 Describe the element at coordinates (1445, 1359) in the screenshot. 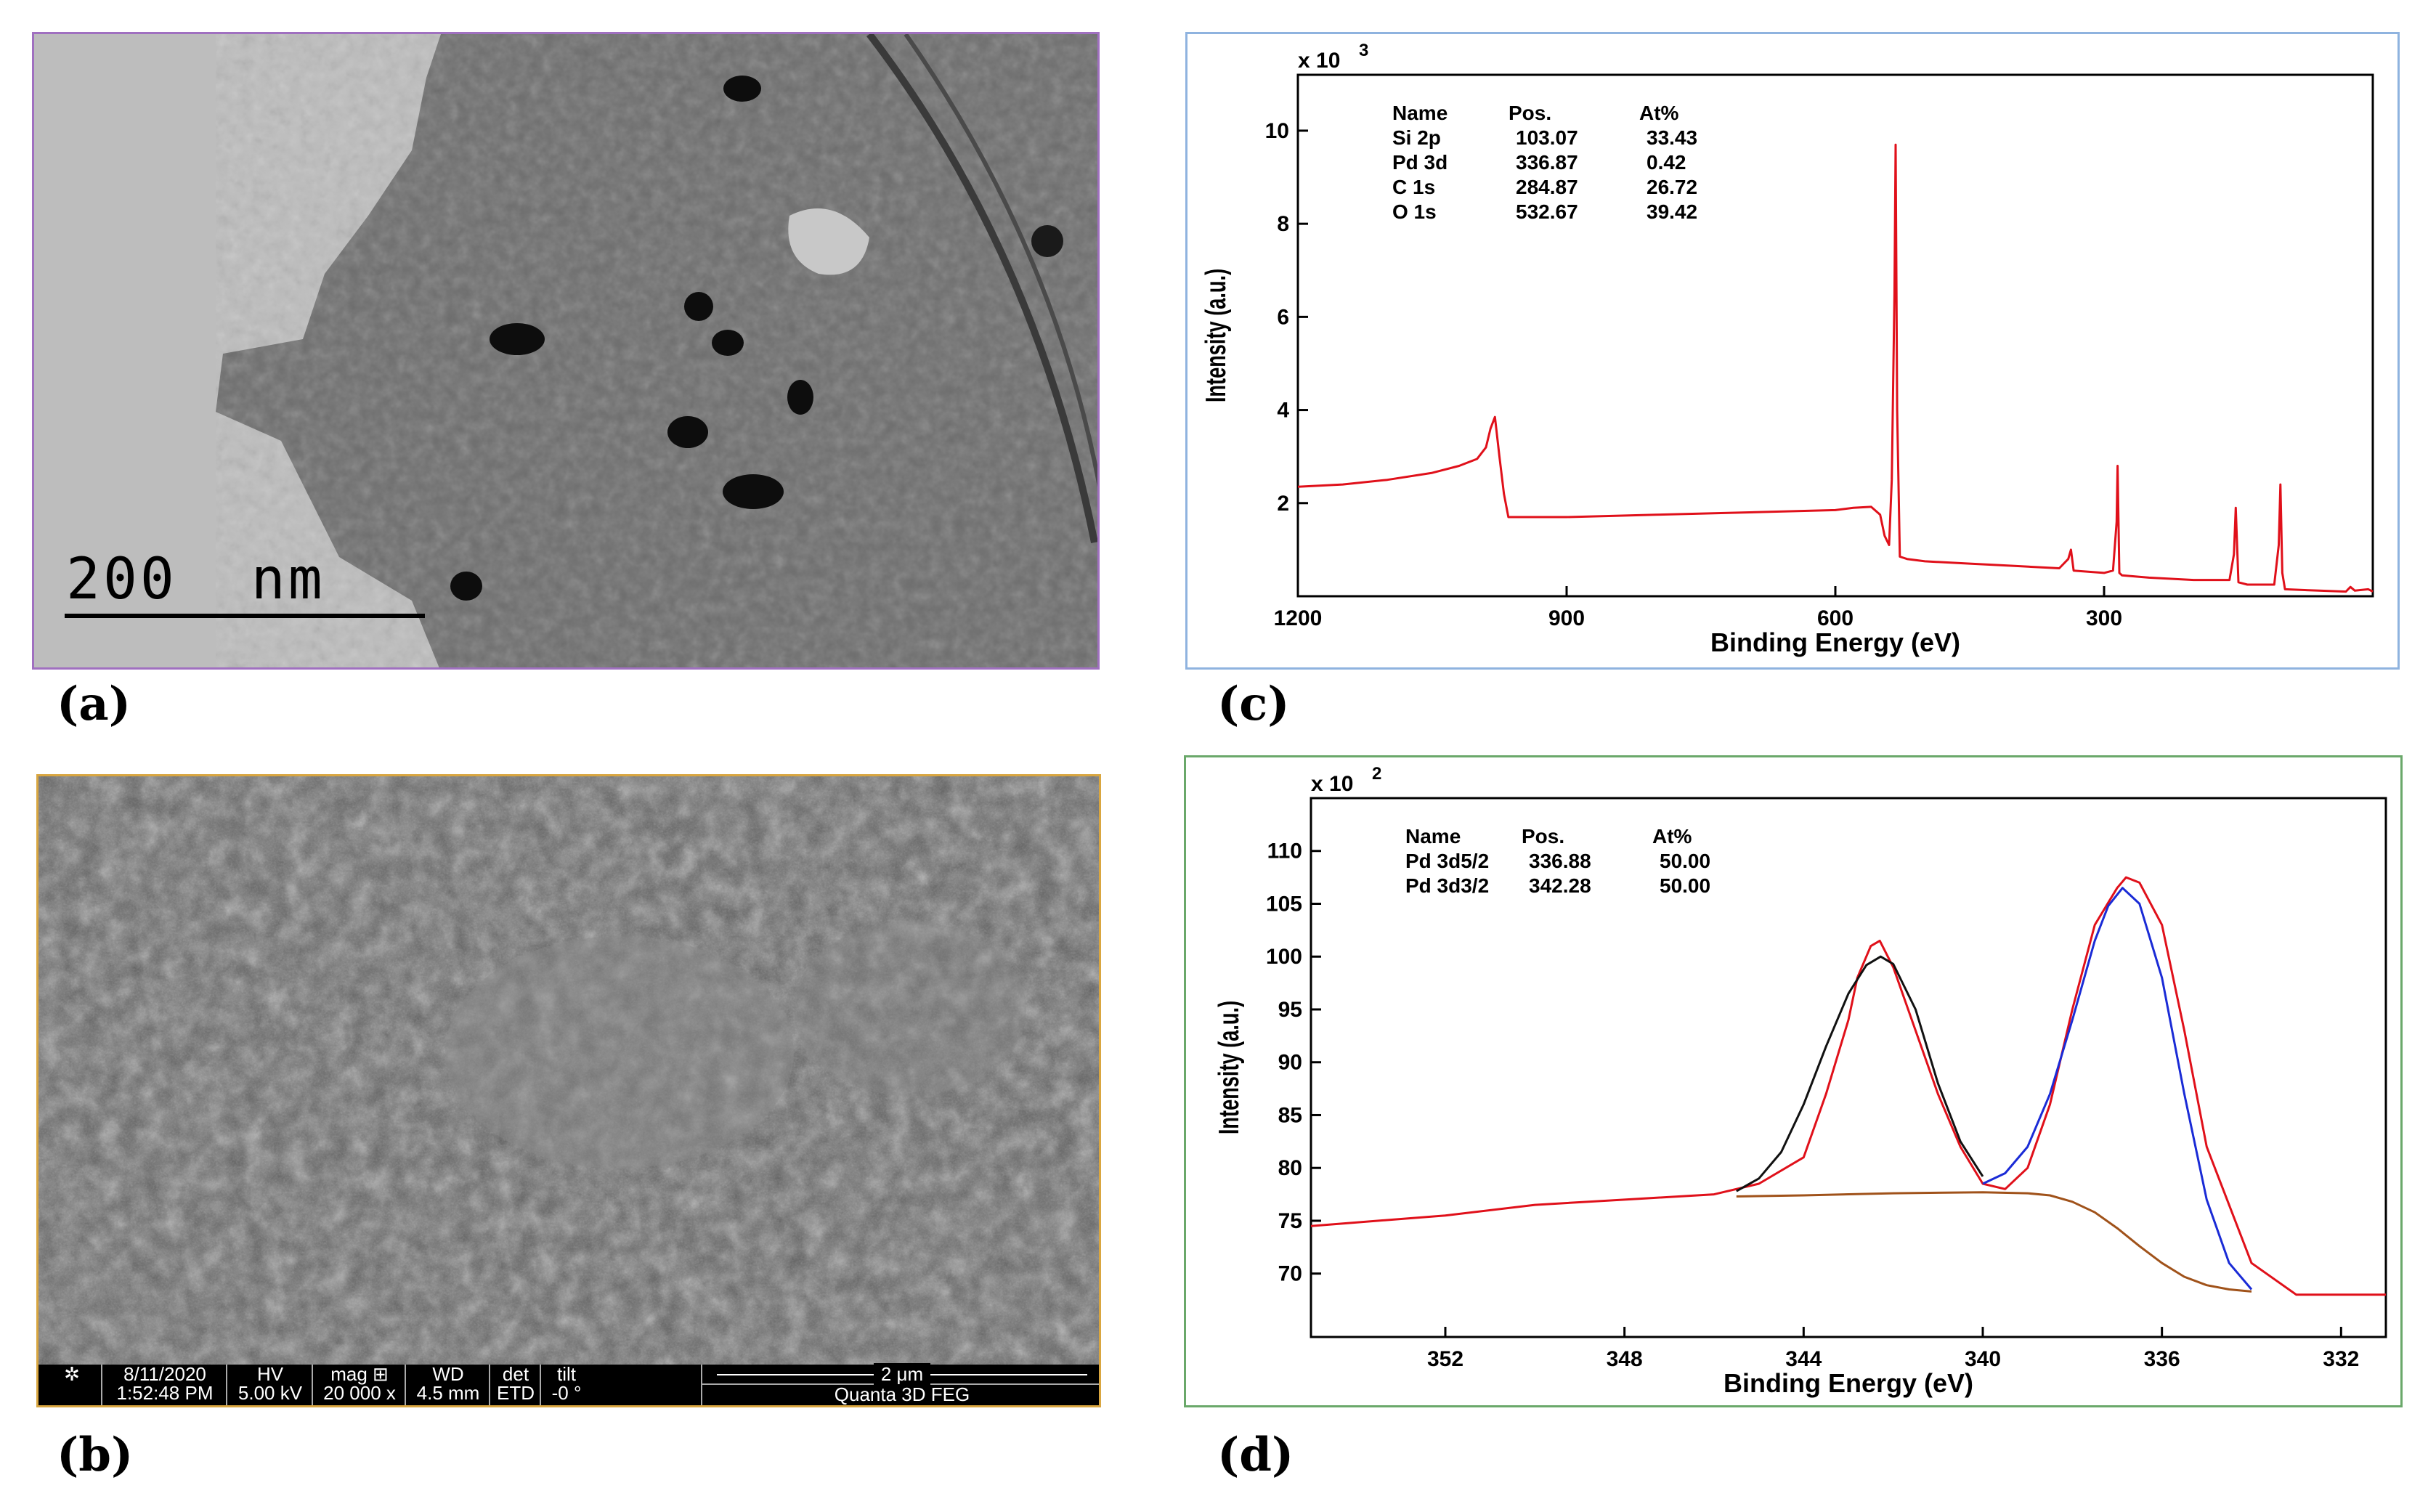

I see `x-tick-label: 352` at that location.